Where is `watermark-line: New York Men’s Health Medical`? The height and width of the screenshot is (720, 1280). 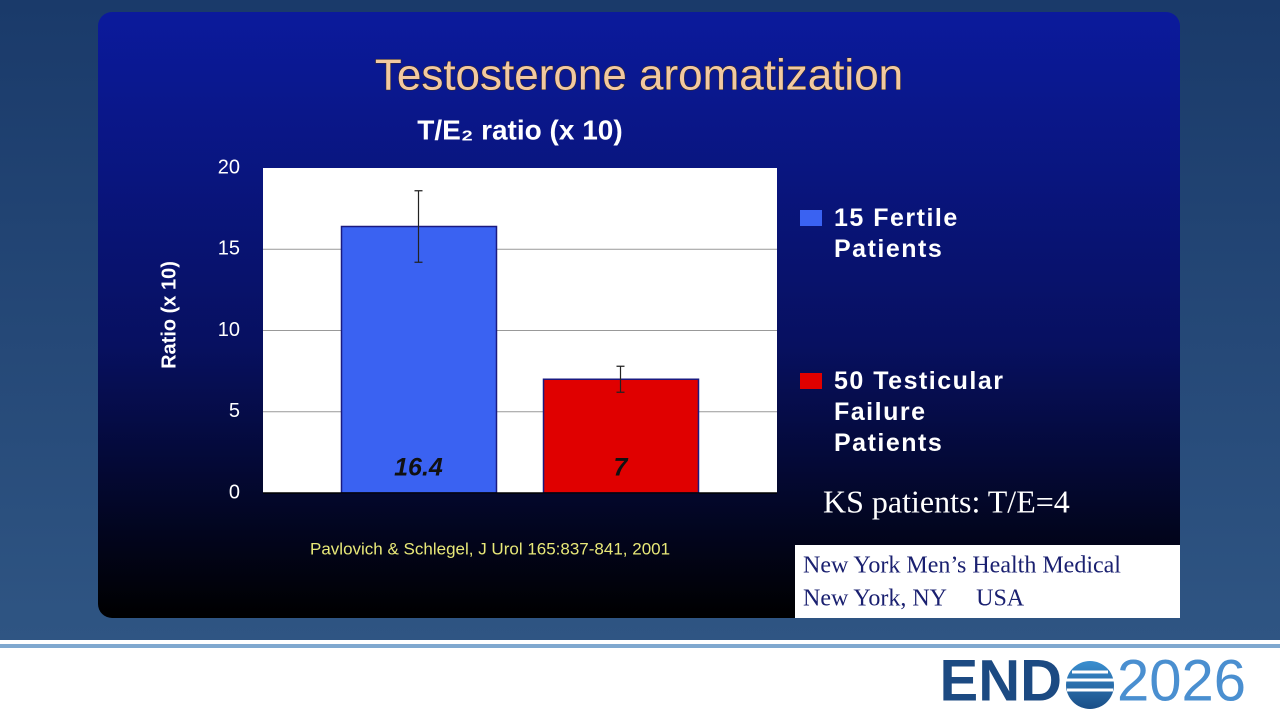
watermark-line: New York Men’s Health Medical is located at coordinates (962, 566).